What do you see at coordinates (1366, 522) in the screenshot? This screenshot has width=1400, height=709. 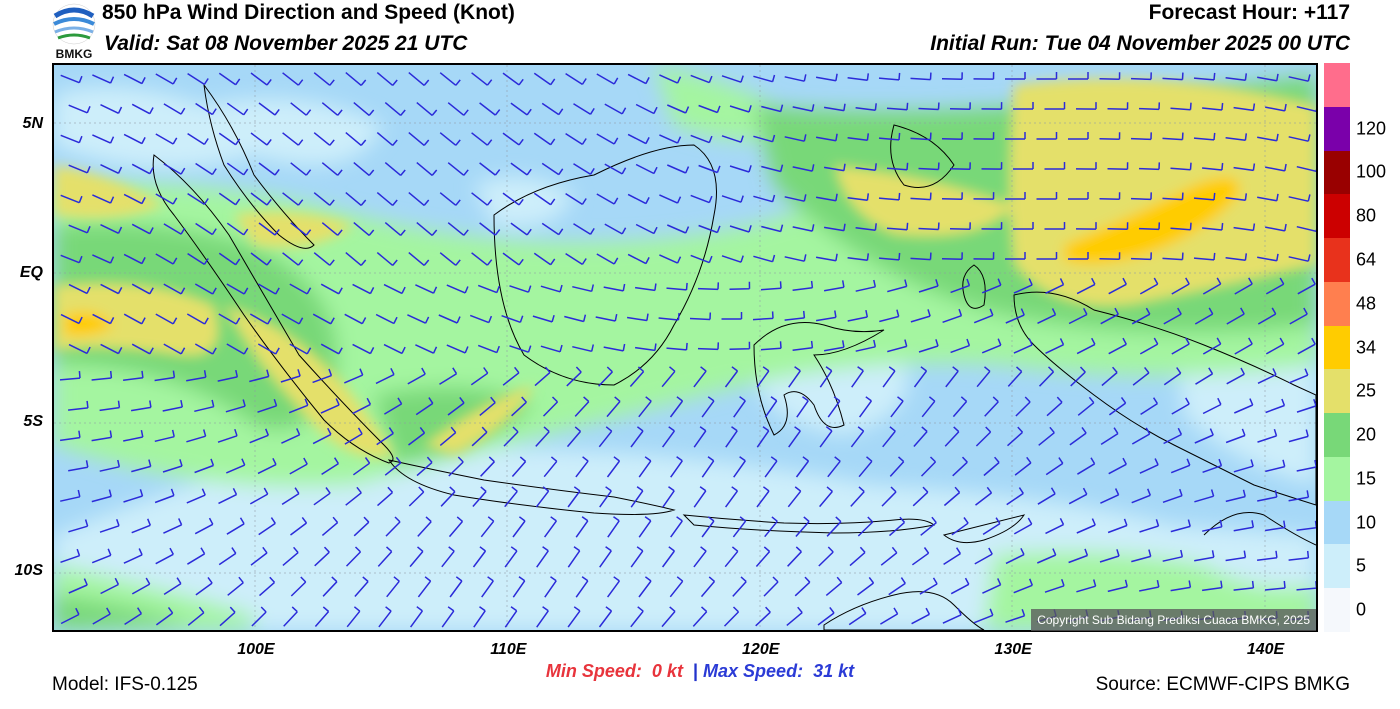 I see `color-scale-label: 10` at bounding box center [1366, 522].